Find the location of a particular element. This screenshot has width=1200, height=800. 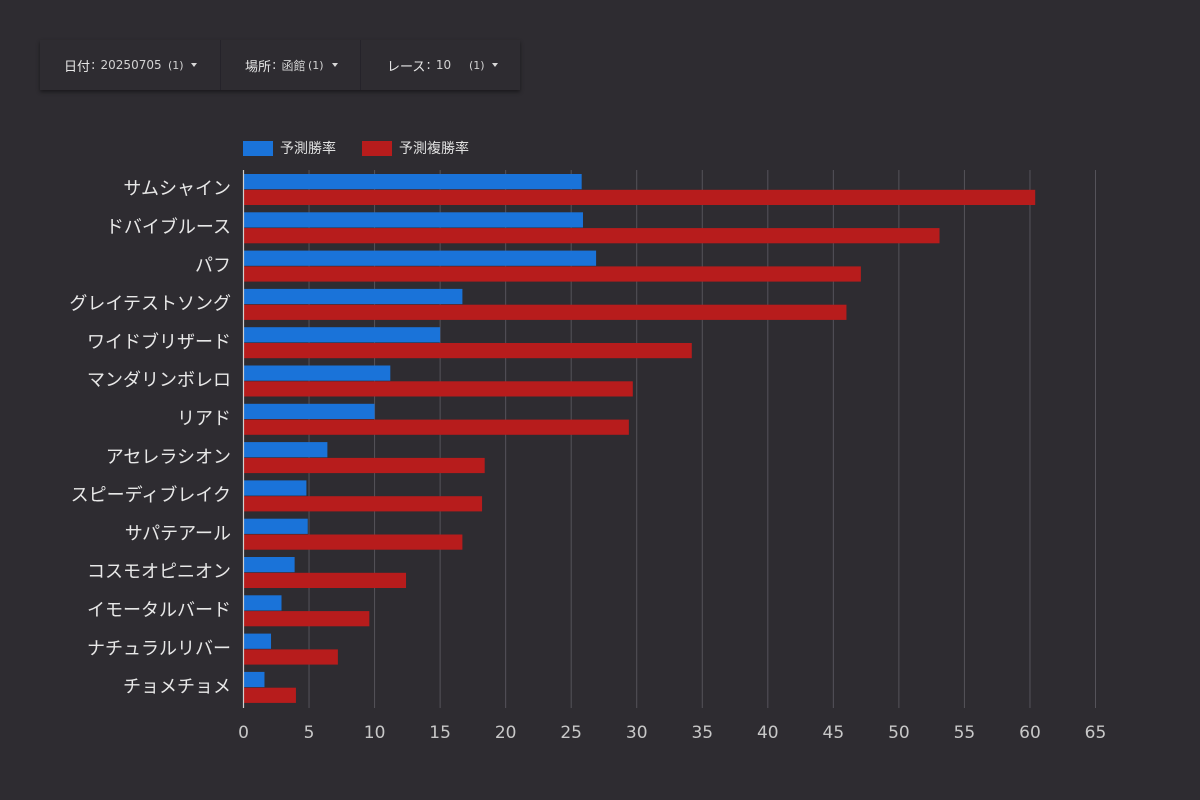

category-label: コスモオピニオン is located at coordinates (159, 572).